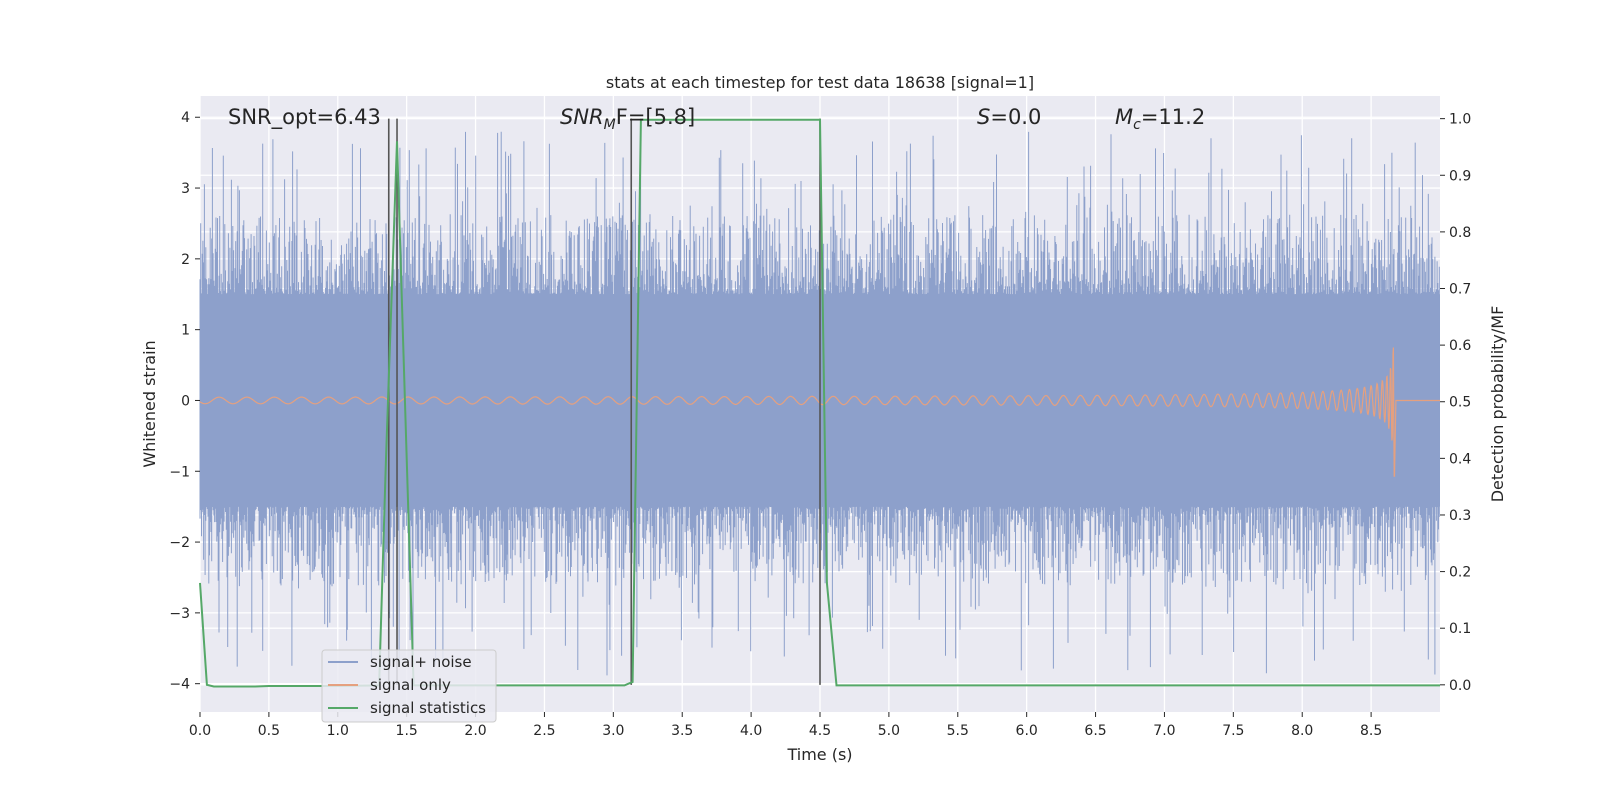 The height and width of the screenshot is (804, 1600). Describe the element at coordinates (751, 731) in the screenshot. I see `x-tick-label: 4.0` at that location.